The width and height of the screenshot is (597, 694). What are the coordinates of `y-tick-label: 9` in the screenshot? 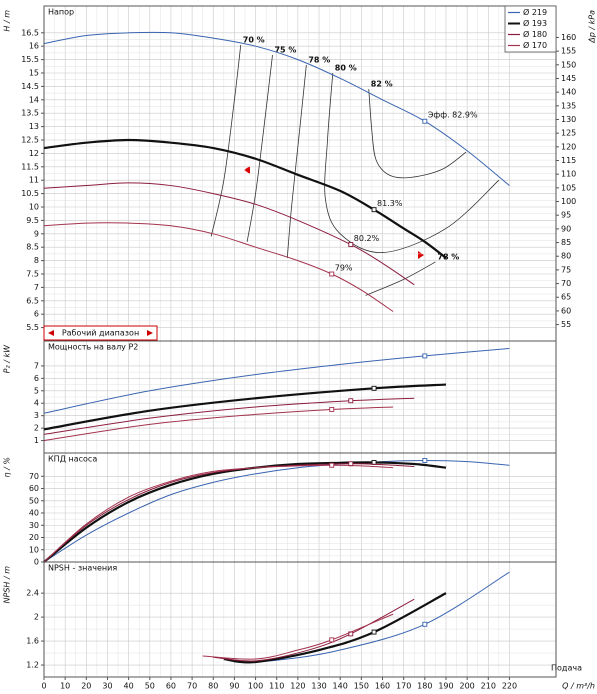 It's located at (36, 233).